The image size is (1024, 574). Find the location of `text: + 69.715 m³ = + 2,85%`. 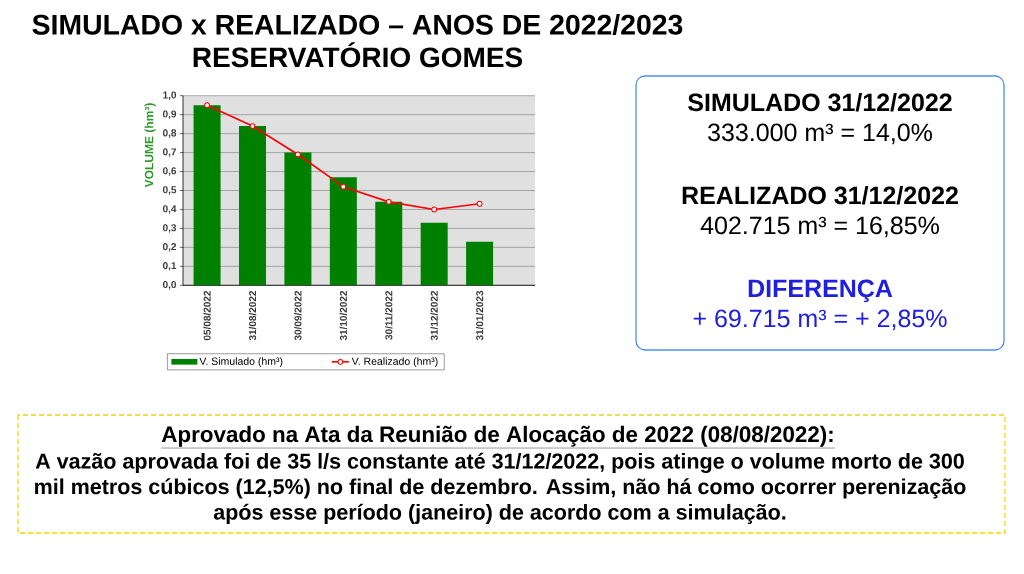

text: + 69.715 m³ = + 2,85% is located at coordinates (820, 320).